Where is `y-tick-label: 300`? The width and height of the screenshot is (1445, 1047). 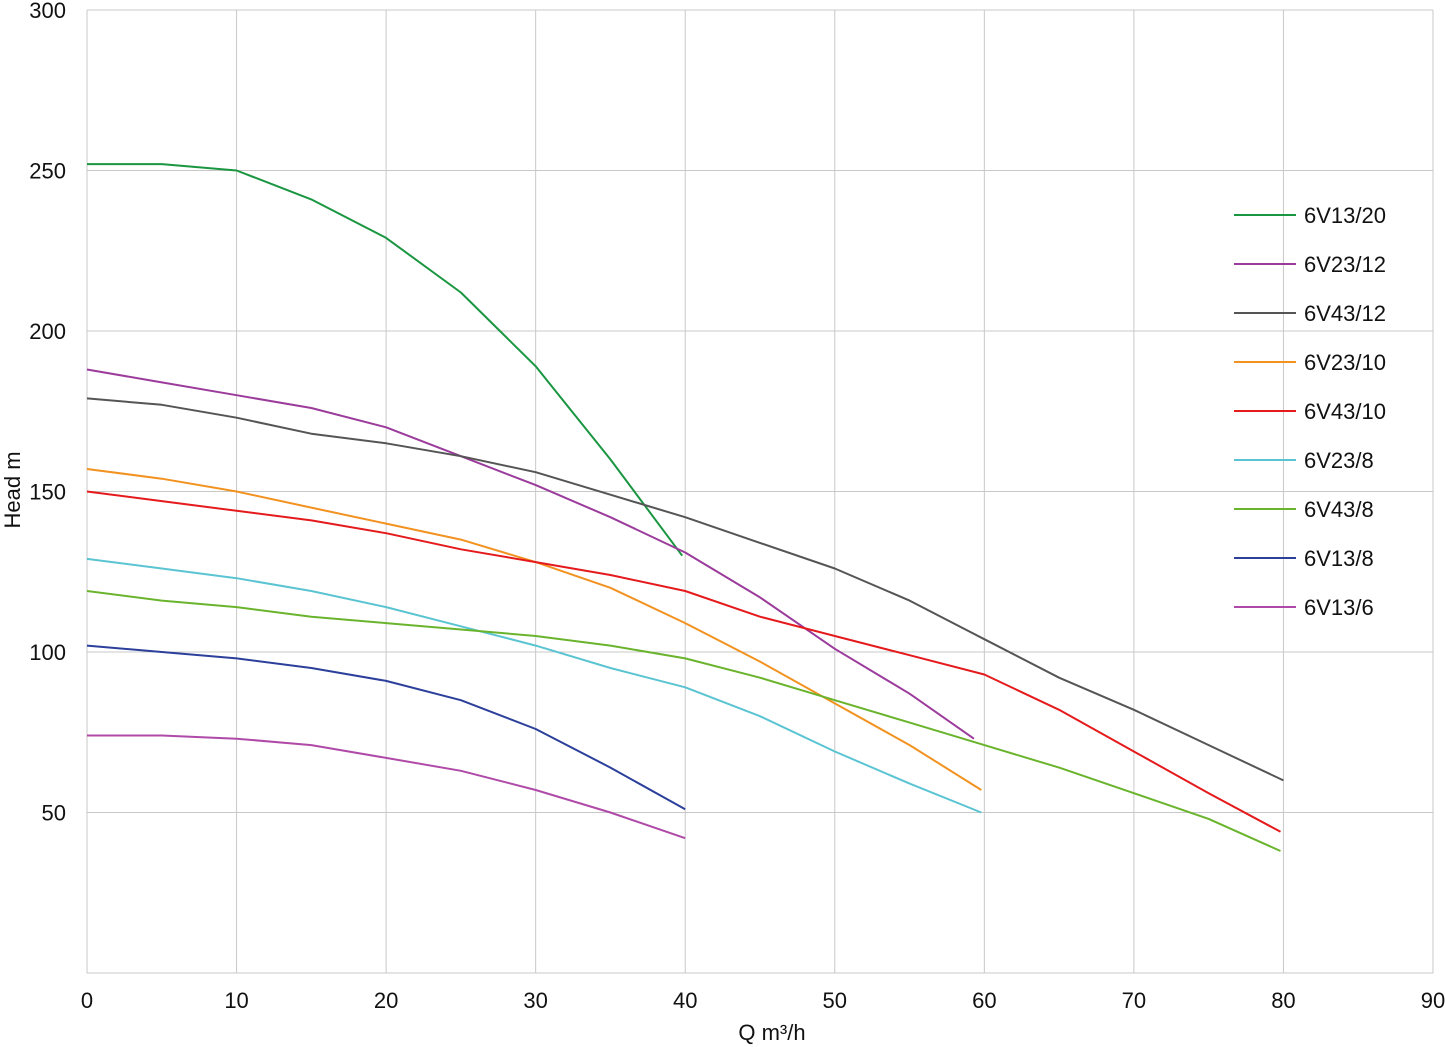 y-tick-label: 300 is located at coordinates (47, 11).